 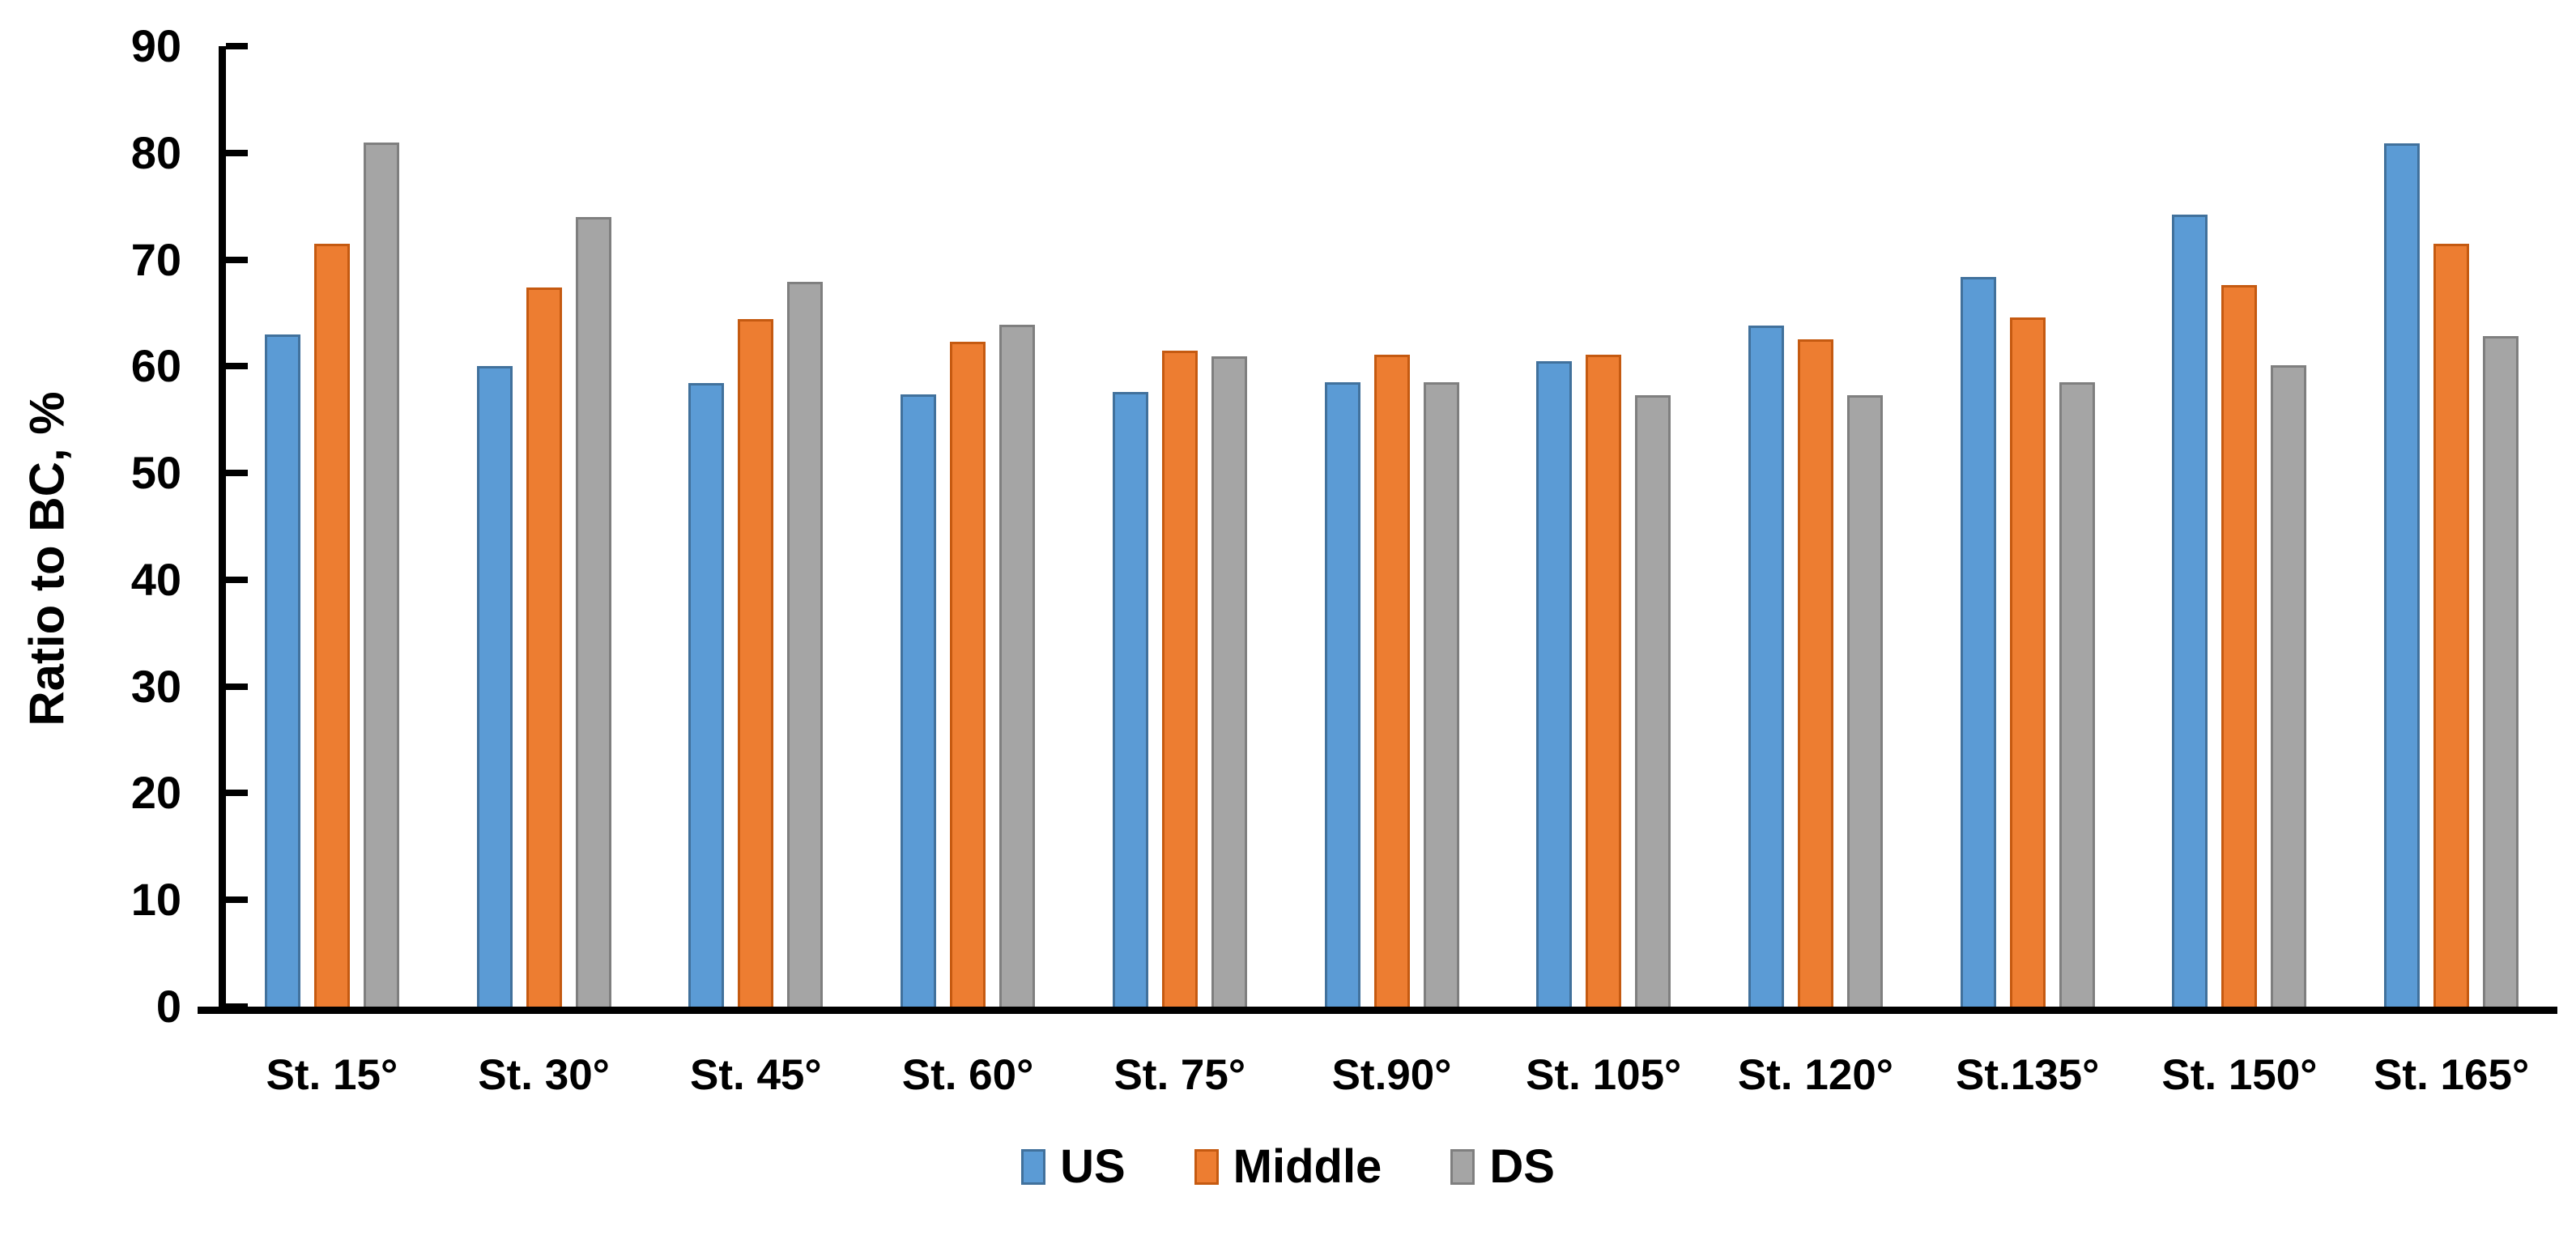 I want to click on legend-item-ds: DS, so click(x=1502, y=1167).